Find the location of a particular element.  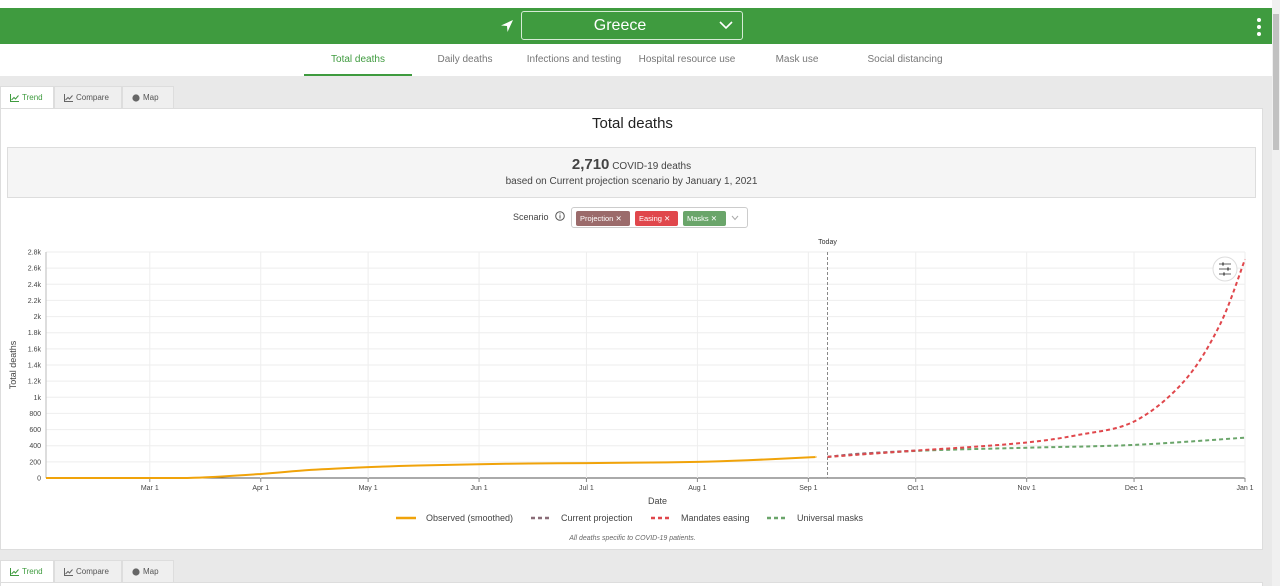

info-icon is located at coordinates (560, 216).